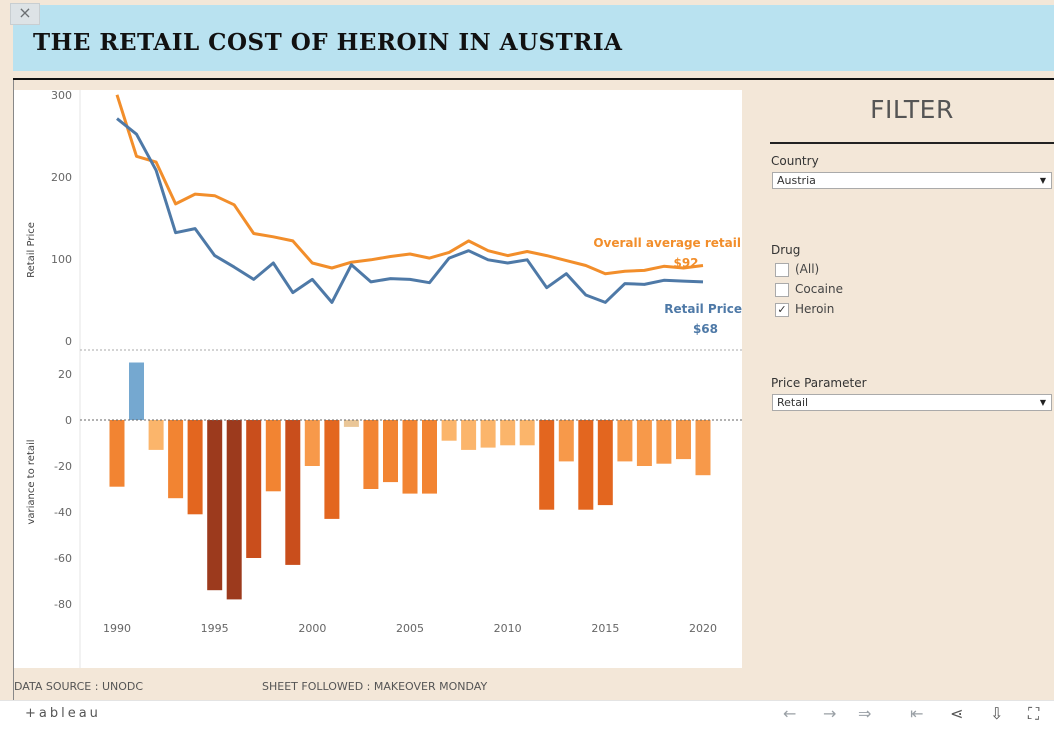 This screenshot has width=1054, height=730. I want to click on y-axis-label: Retail Price, so click(31, 250).